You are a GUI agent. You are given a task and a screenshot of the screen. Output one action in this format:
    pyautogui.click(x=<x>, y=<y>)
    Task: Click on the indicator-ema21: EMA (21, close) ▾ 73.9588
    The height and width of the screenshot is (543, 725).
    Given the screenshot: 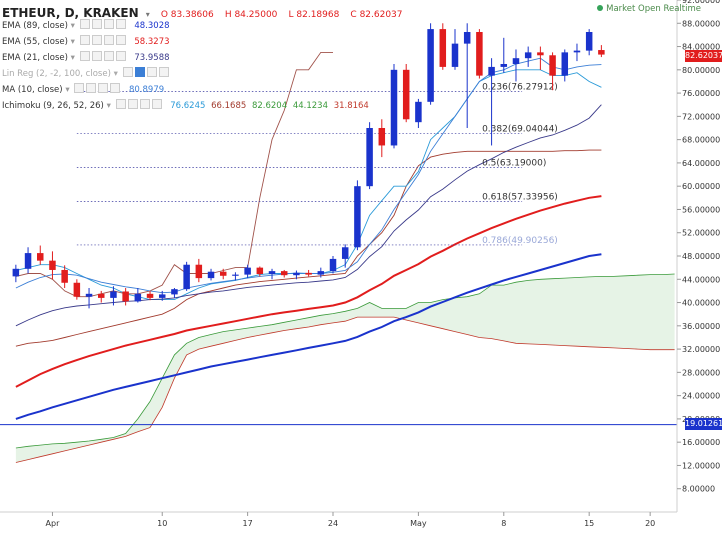 What is the action you would take?
    pyautogui.click(x=86, y=57)
    